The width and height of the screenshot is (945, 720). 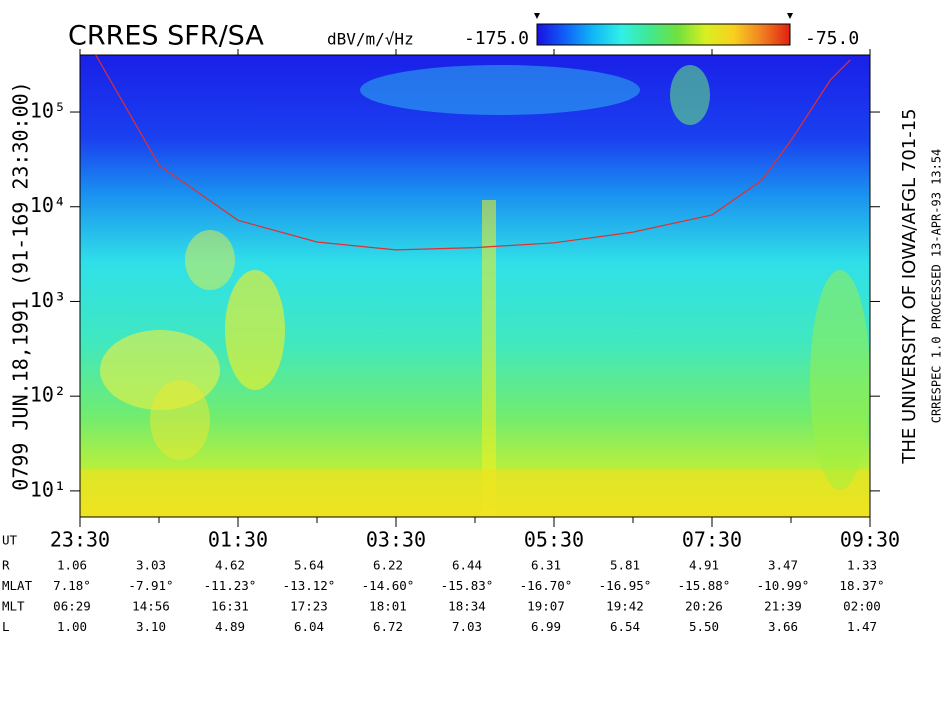 What do you see at coordinates (230, 565) in the screenshot?
I see `ephemeris-value: 4.62` at bounding box center [230, 565].